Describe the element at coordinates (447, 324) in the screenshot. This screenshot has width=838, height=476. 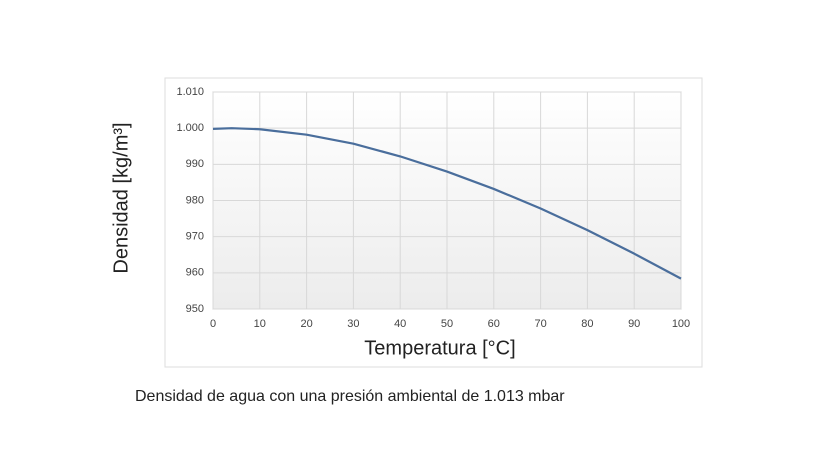
I see `x-tick-label: 50` at that location.